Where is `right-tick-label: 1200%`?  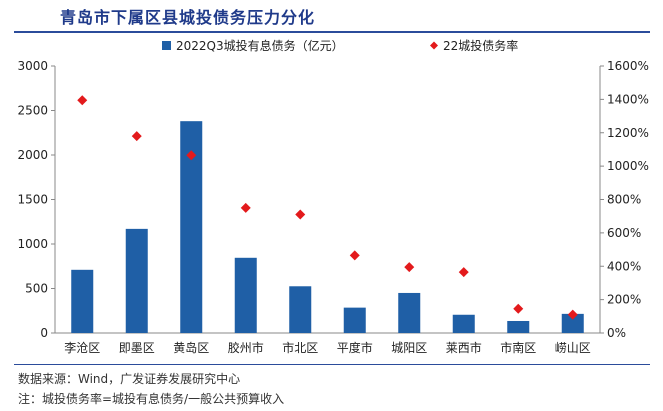 right-tick-label: 1200% is located at coordinates (628, 133).